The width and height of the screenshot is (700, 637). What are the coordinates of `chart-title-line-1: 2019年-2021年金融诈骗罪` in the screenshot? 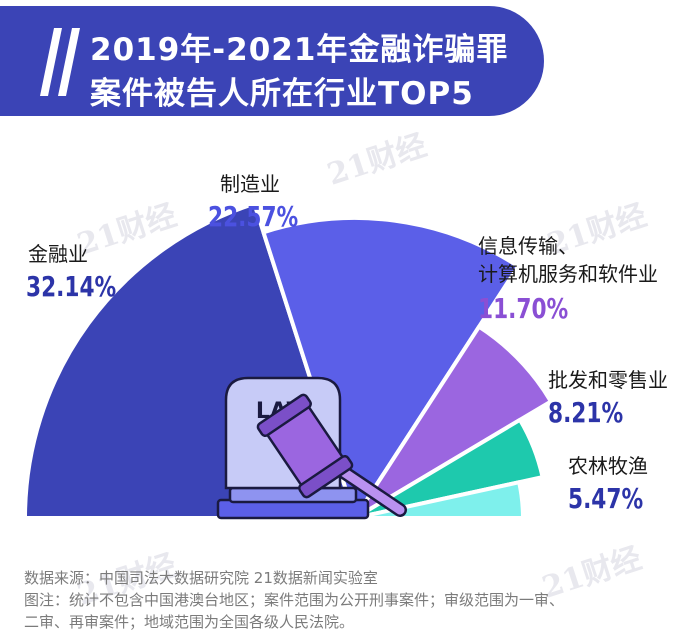 It's located at (299, 50).